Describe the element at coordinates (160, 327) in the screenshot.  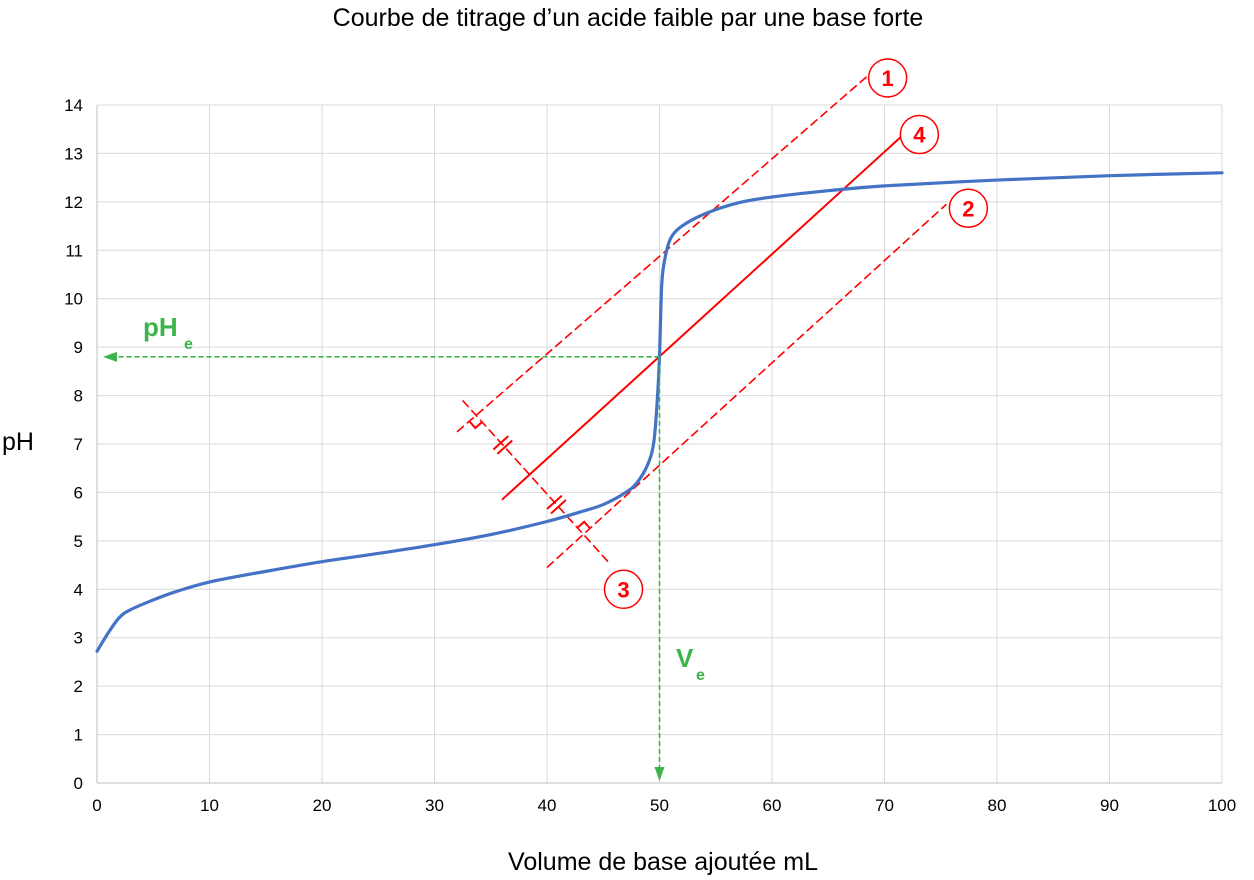
I see `pHe-label: pH` at that location.